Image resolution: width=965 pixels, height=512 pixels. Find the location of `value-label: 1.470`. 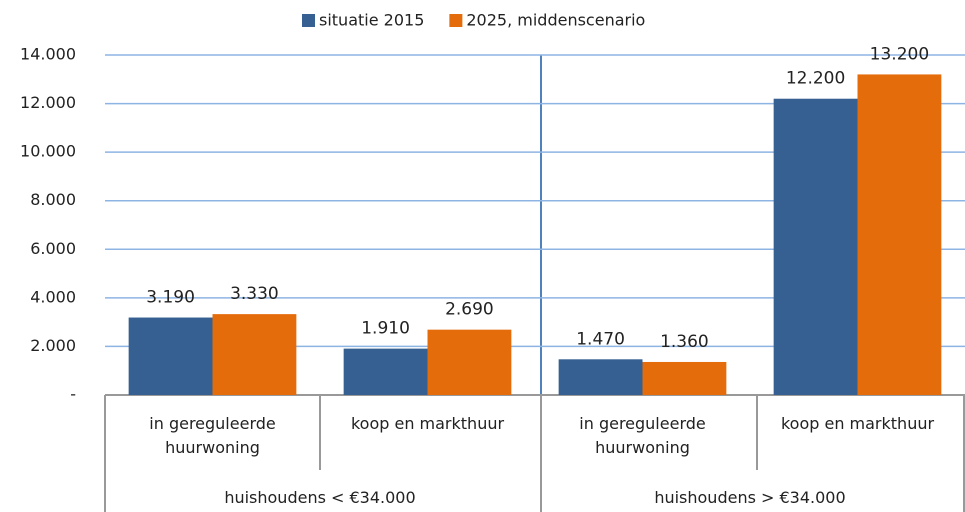

value-label: 1.470 is located at coordinates (600, 339).